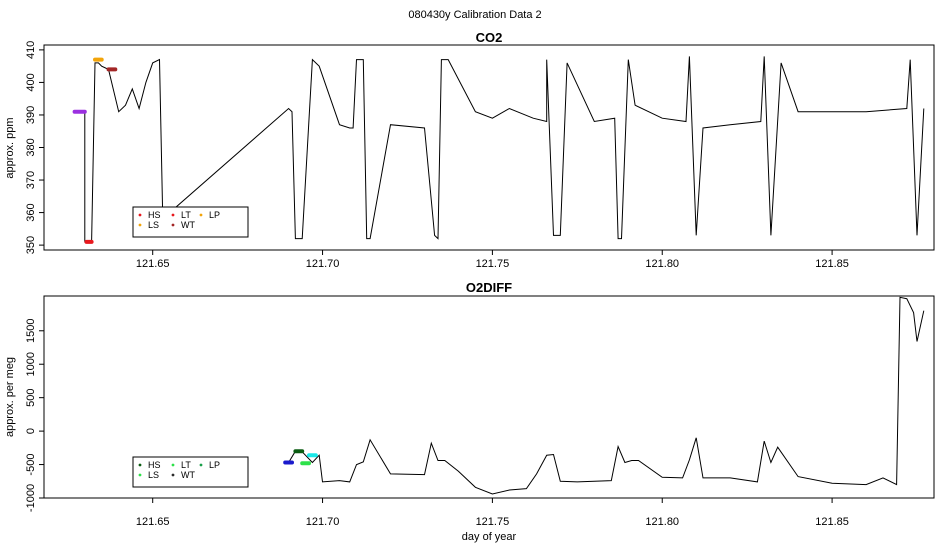 This screenshot has height=550, width=950. Describe the element at coordinates (154, 465) in the screenshot. I see `o2diff-legend-label: HS` at that location.